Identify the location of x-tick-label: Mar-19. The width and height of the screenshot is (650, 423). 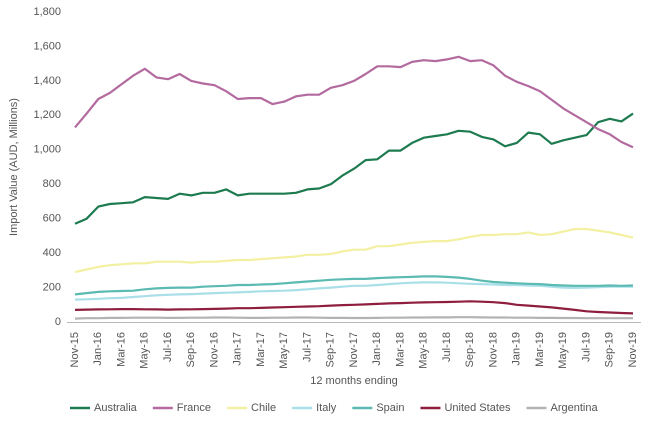
(540, 349).